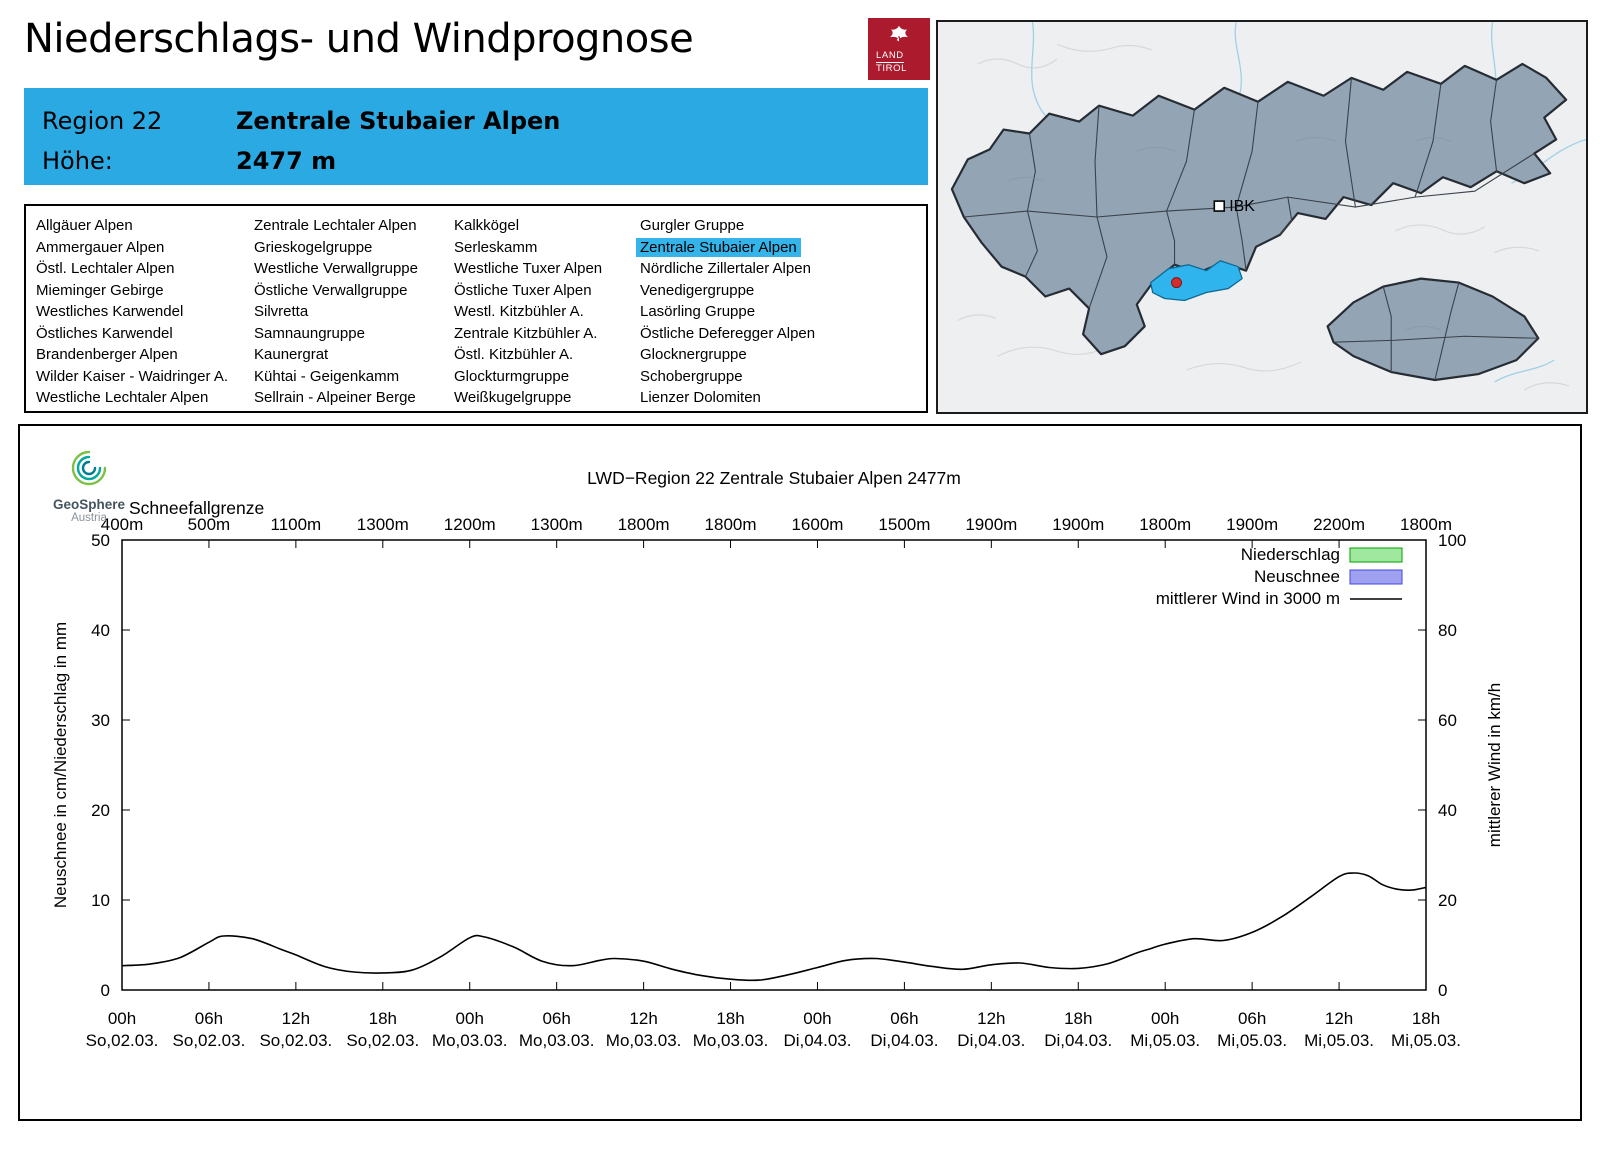  I want to click on region-list-item: Glocknergruppe, so click(783, 355).